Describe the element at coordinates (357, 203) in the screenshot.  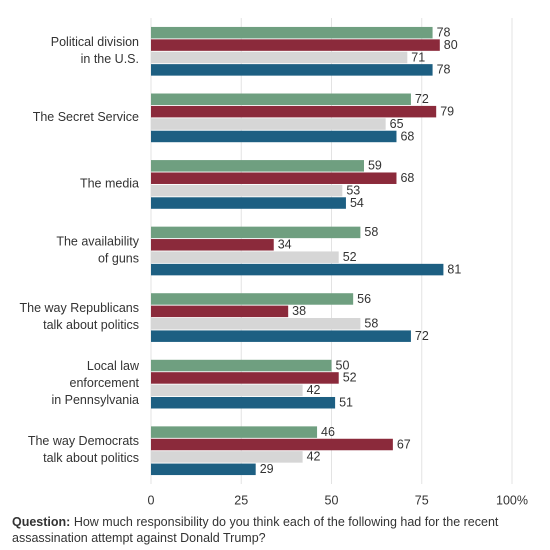
I see `value-label: 54` at that location.